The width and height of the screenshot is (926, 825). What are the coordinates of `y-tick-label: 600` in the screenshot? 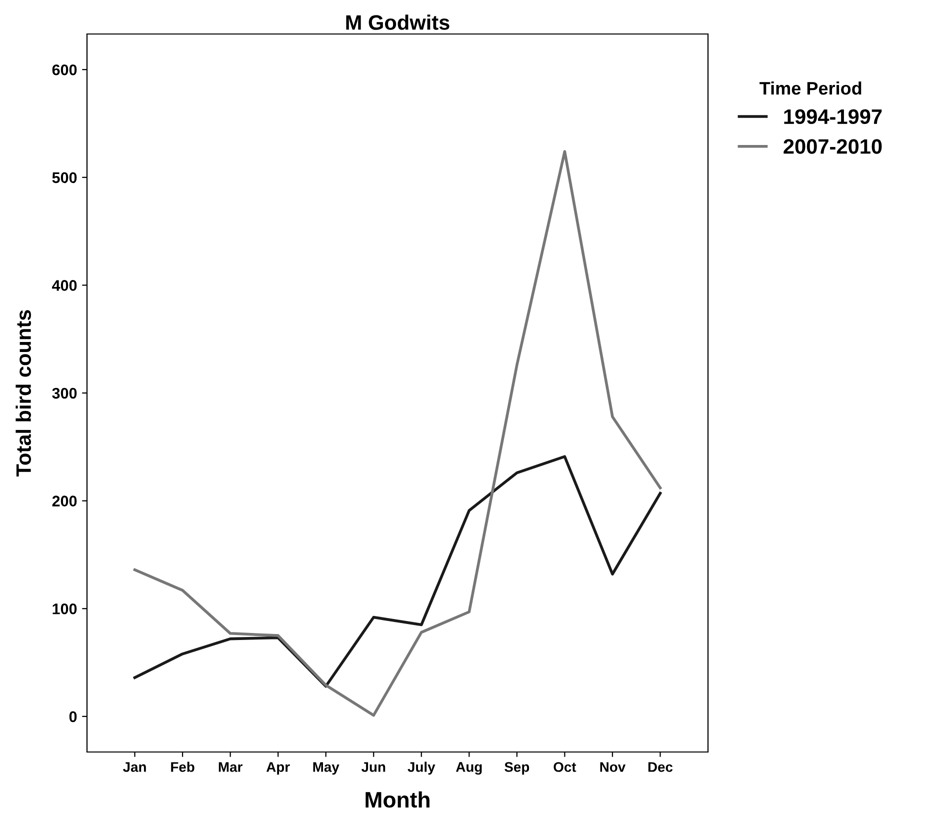 It's located at (64, 70).